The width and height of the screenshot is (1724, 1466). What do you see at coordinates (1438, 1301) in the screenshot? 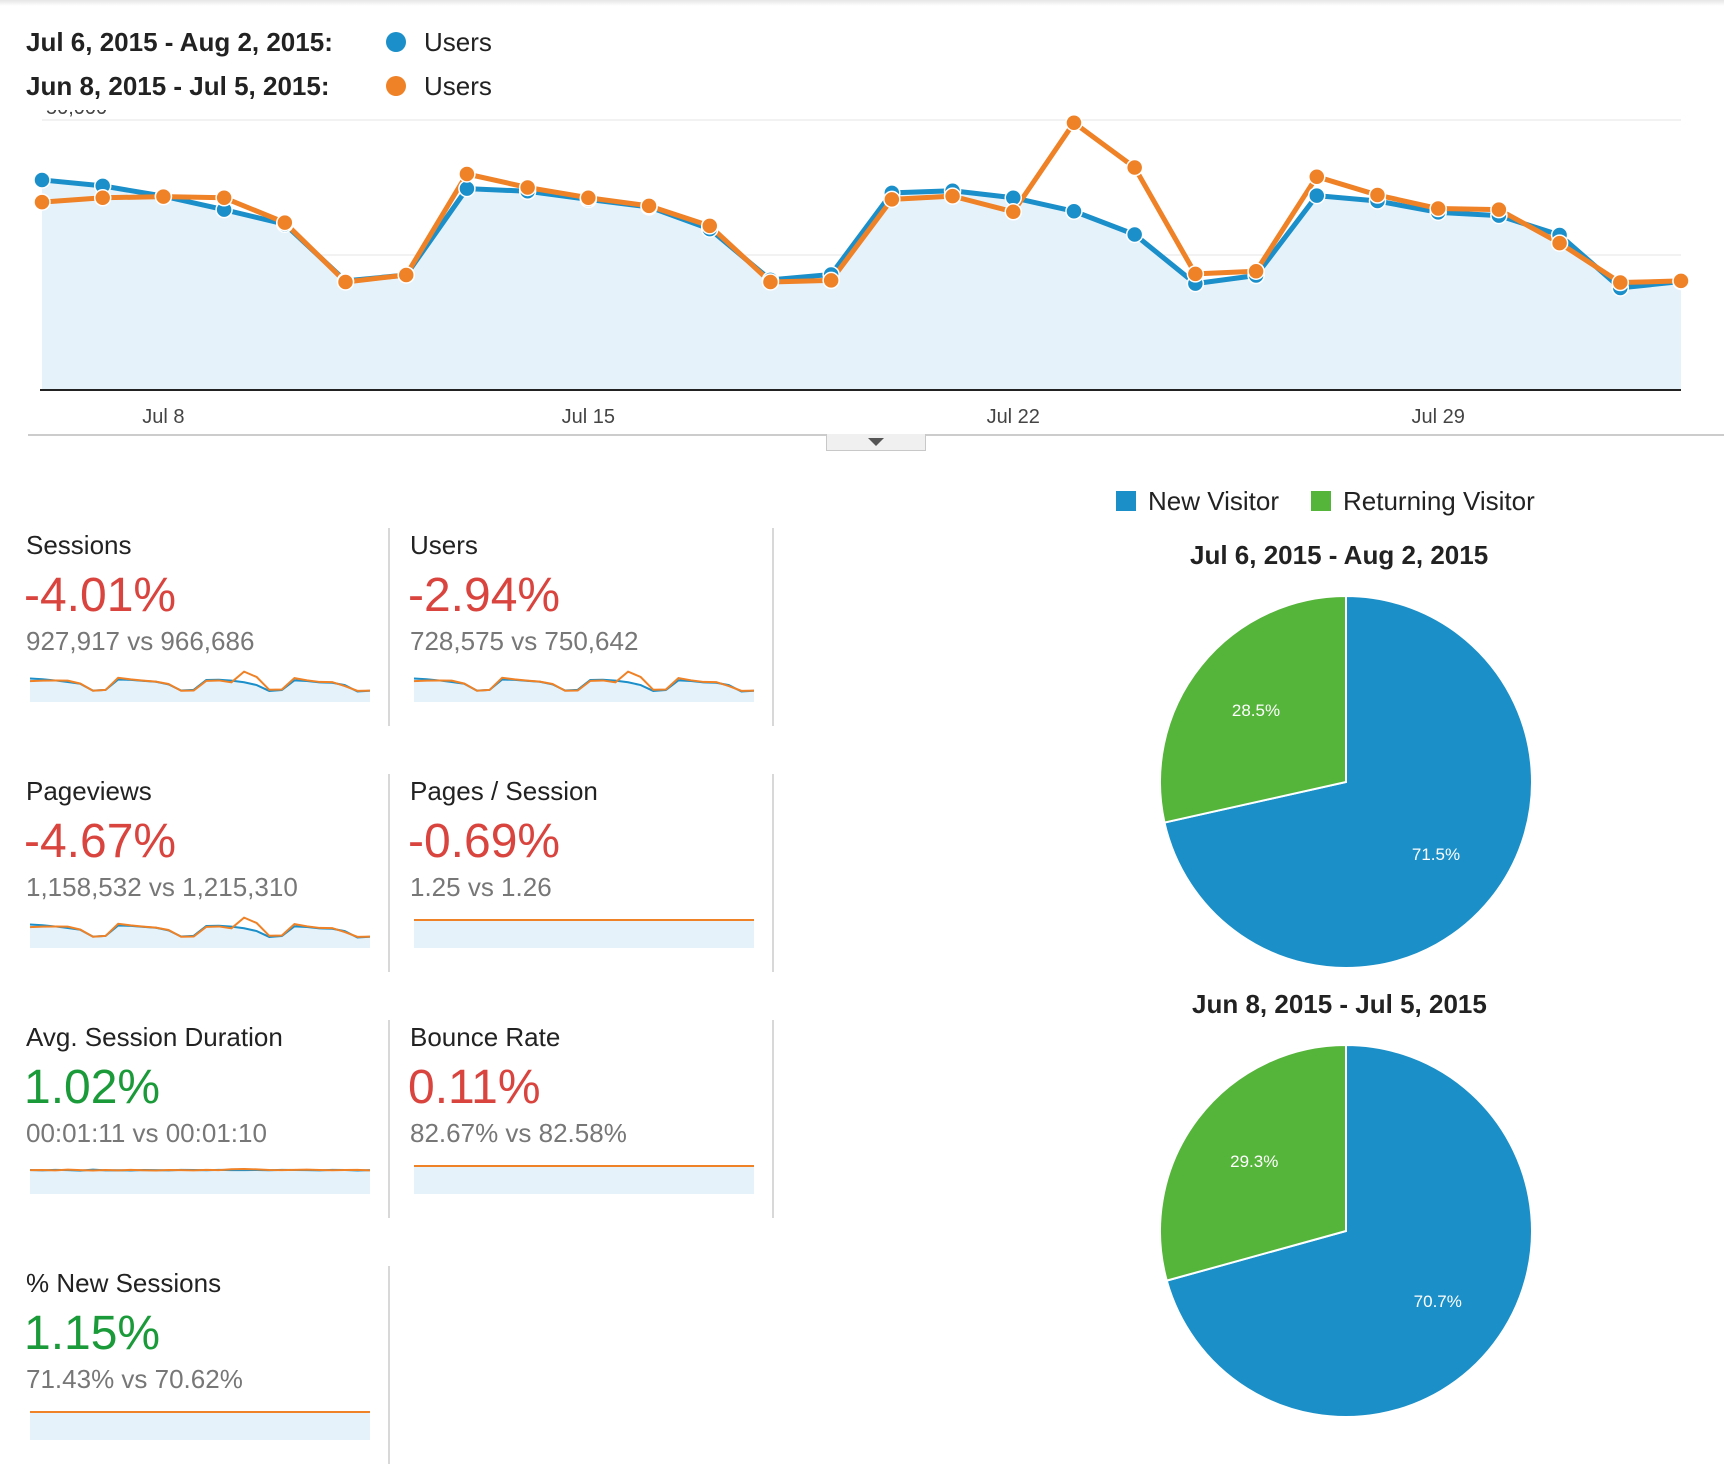
I see `pie-slice-label: 70.7%` at bounding box center [1438, 1301].